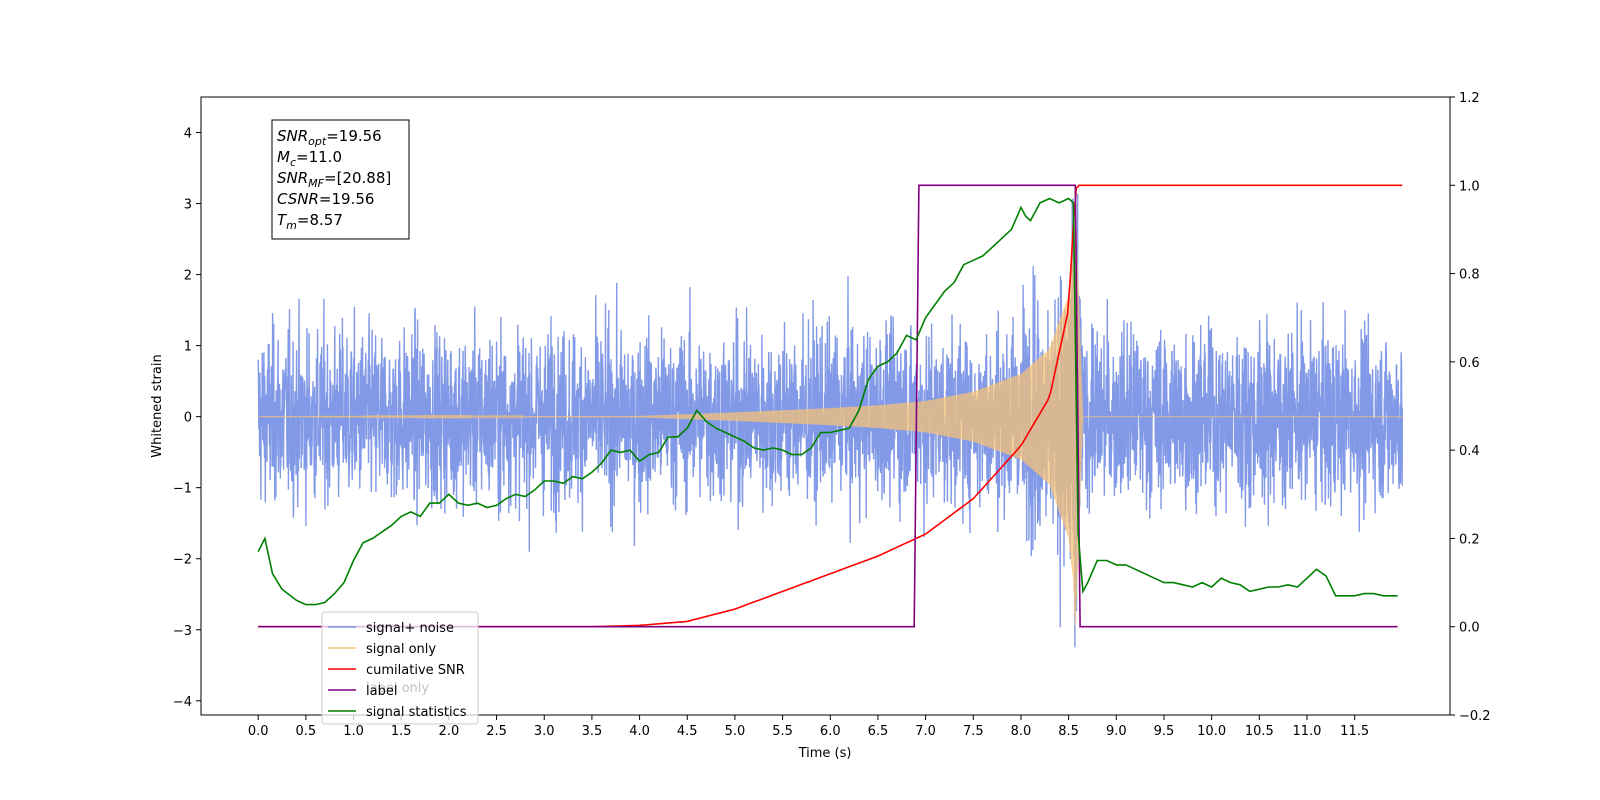  What do you see at coordinates (544, 731) in the screenshot?
I see `x-tick-label: 3.0` at bounding box center [544, 731].